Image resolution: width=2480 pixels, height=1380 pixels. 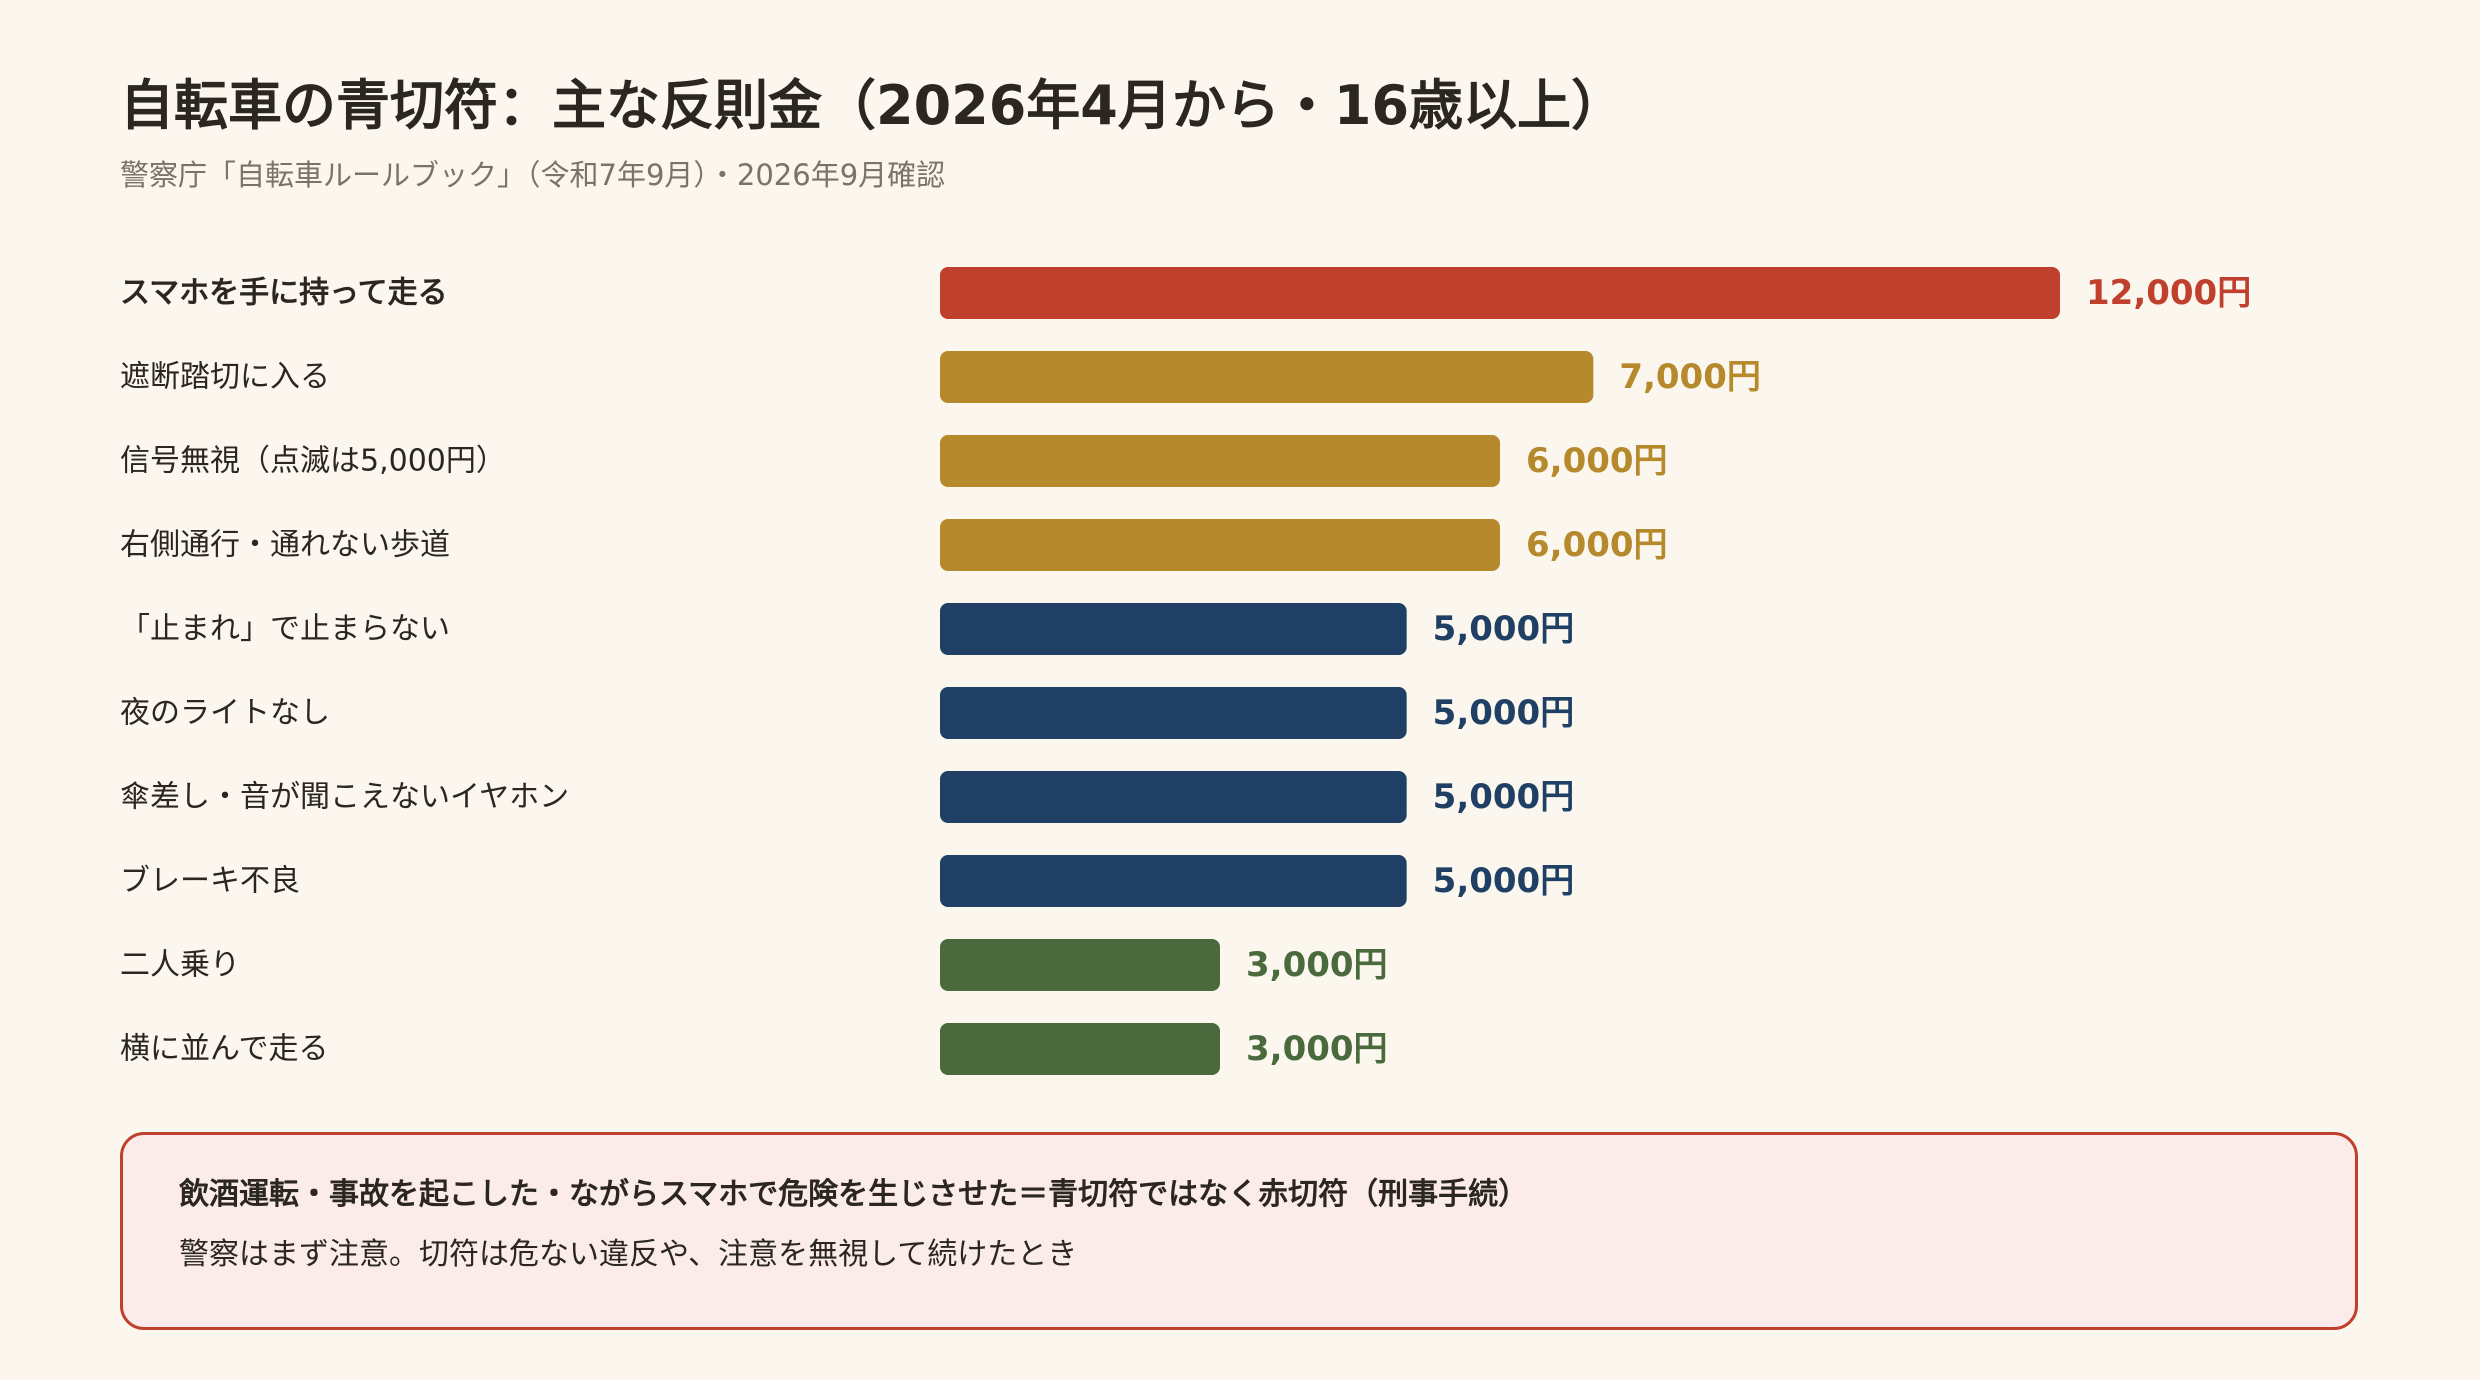 I want to click on category-label: 右側通行・通れない歩道, so click(x=285, y=545).